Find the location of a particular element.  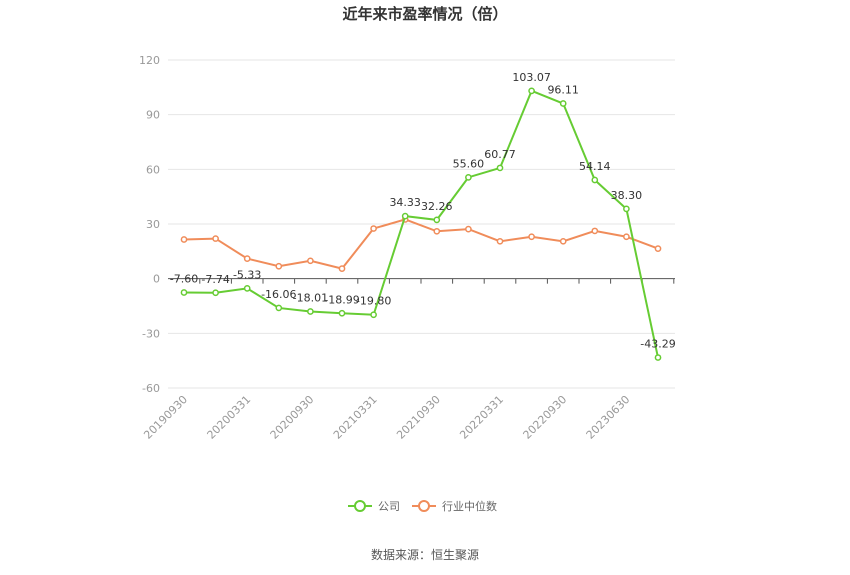

x-tick-label: 20200930 is located at coordinates (292, 417).